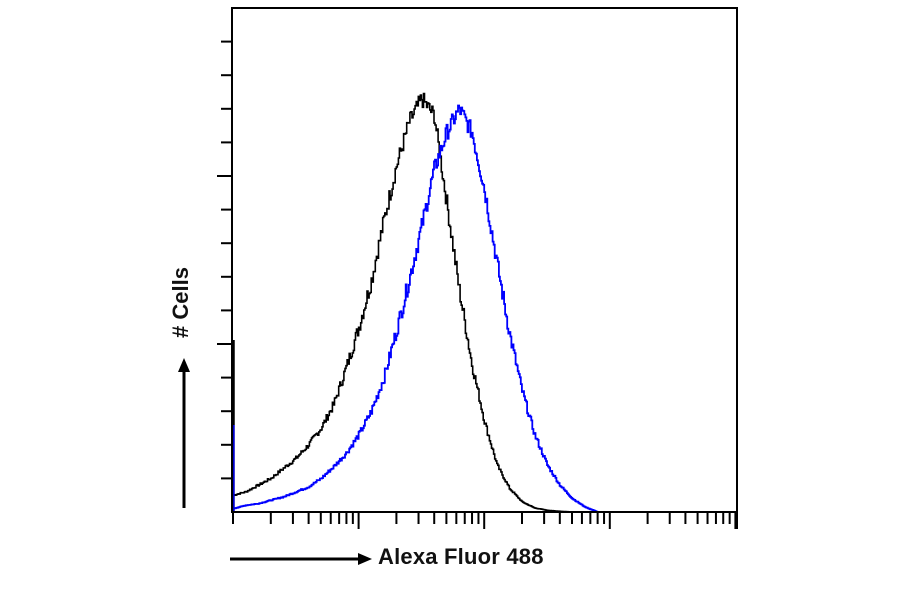 This screenshot has width=900, height=594. I want to click on x-axis-label: Alexa Fluor 488, so click(461, 556).